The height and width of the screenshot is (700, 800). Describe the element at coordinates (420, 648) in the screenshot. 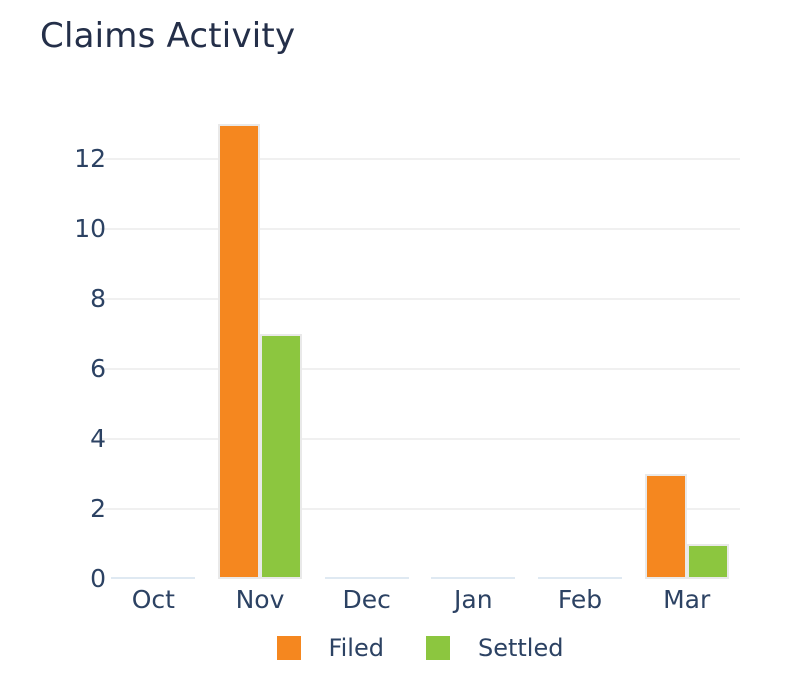

I see `legend: Filed Settled` at that location.